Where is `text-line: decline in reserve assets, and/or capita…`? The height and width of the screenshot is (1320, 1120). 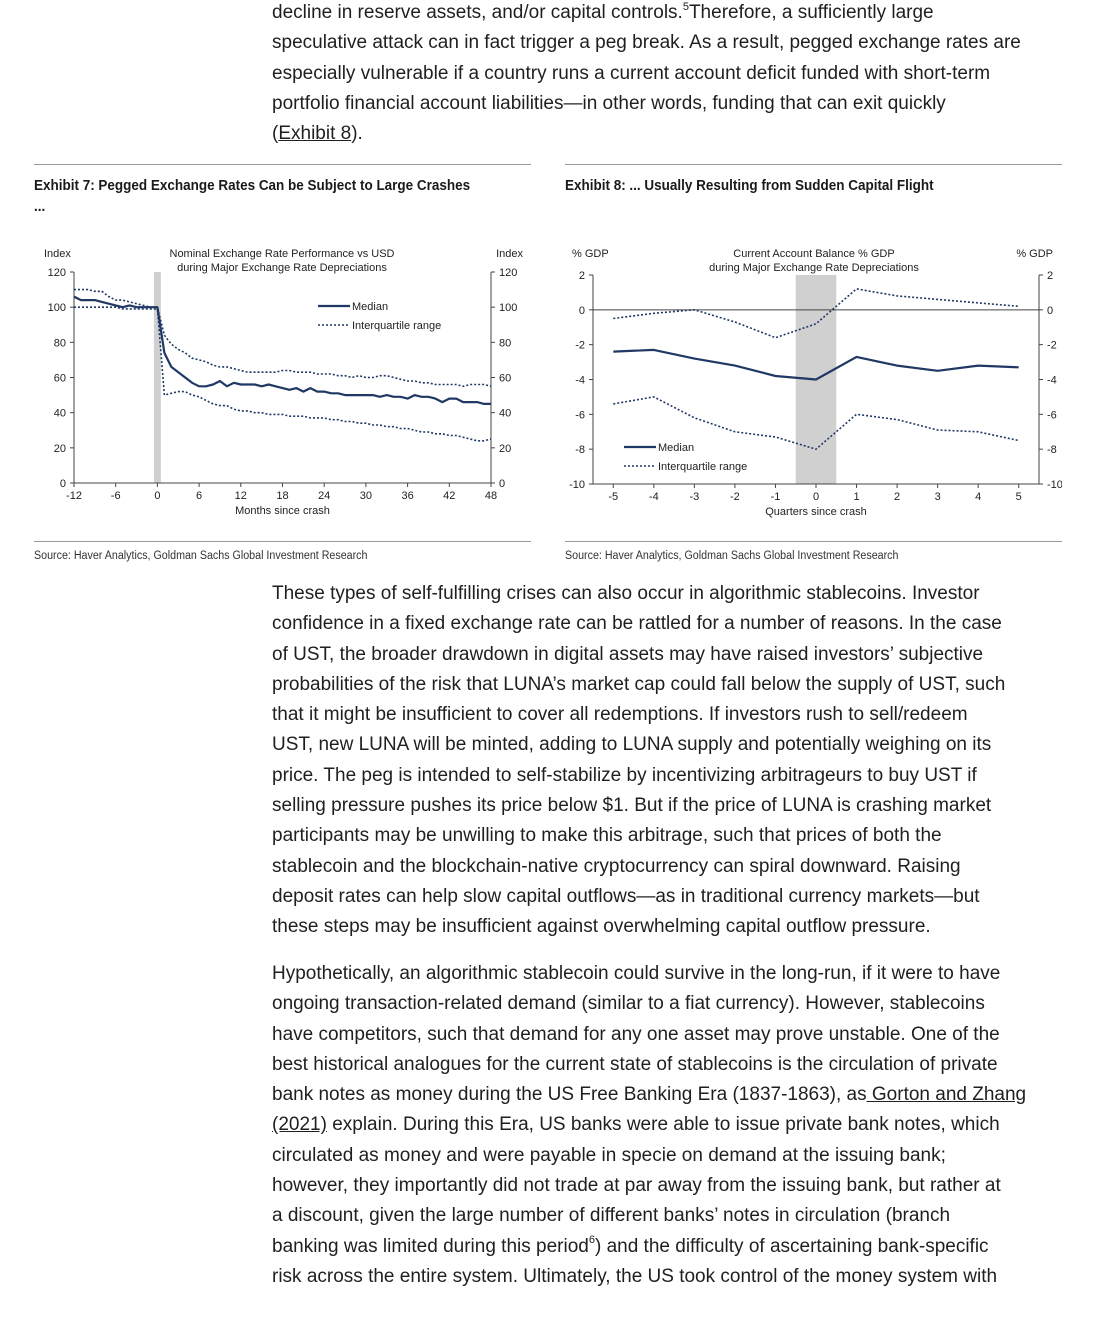
text-line: decline in reserve assets, and/or capita… is located at coordinates (477, 12).